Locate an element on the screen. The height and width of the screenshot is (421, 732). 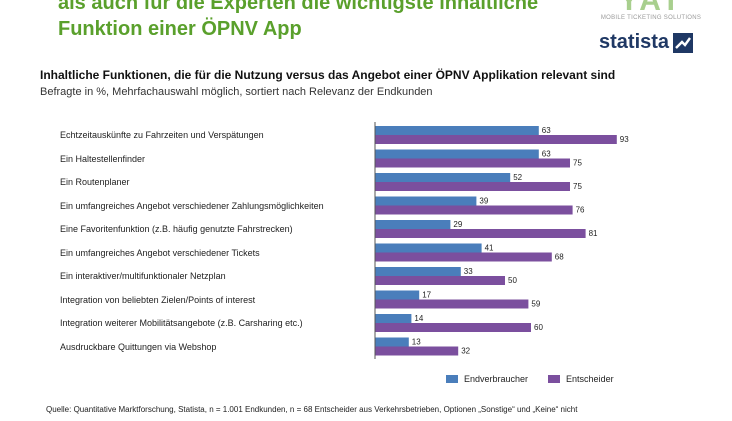
yat-tagline: MOBILE TICKETING SOLUTIONS is located at coordinates (651, 18).